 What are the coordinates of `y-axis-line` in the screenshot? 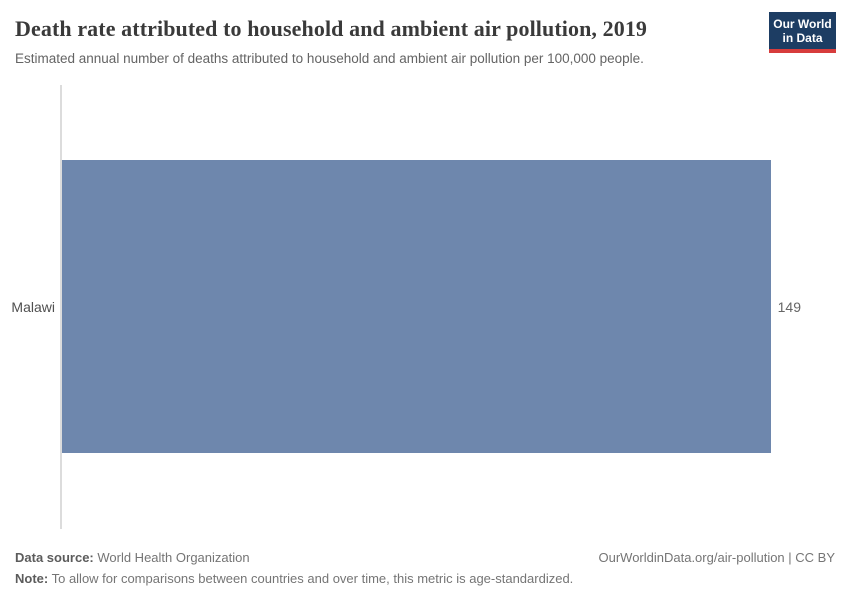 It's located at (61, 307).